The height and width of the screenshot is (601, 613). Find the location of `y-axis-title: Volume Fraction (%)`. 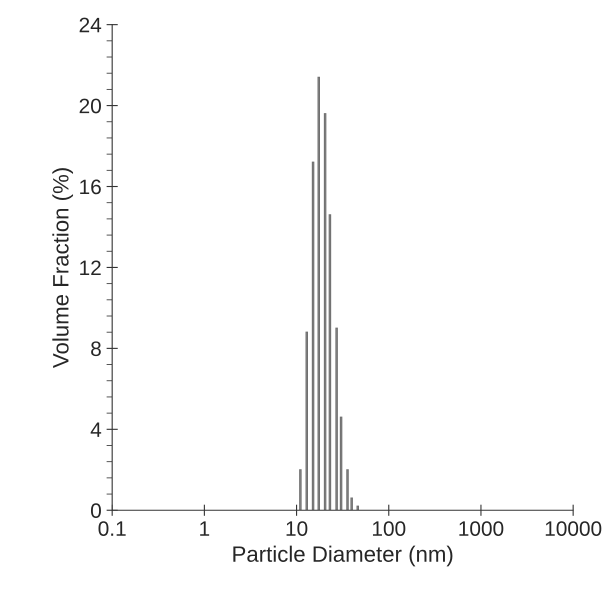

y-axis-title: Volume Fraction (%) is located at coordinates (63, 268).